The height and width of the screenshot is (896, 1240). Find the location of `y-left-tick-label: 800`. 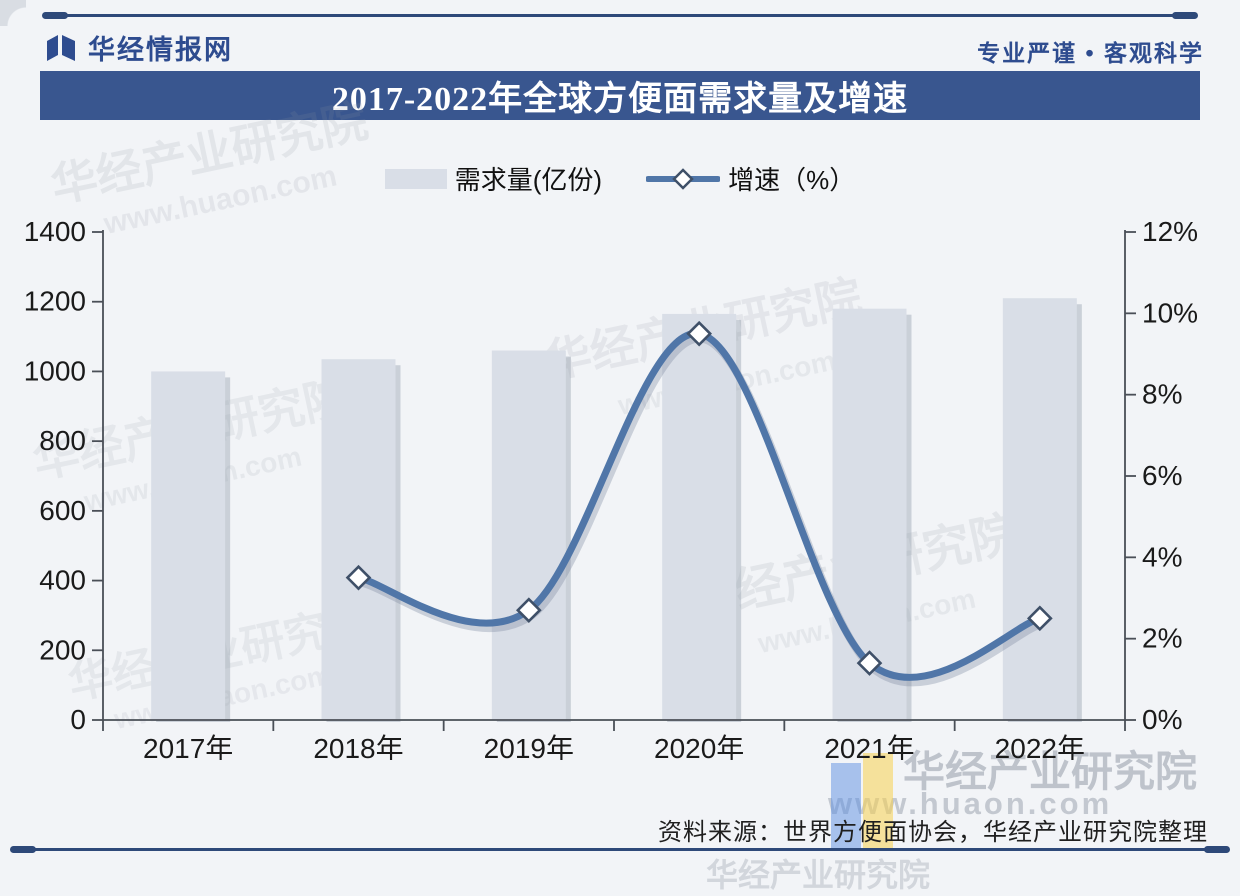

y-left-tick-label: 800 is located at coordinates (62, 440).